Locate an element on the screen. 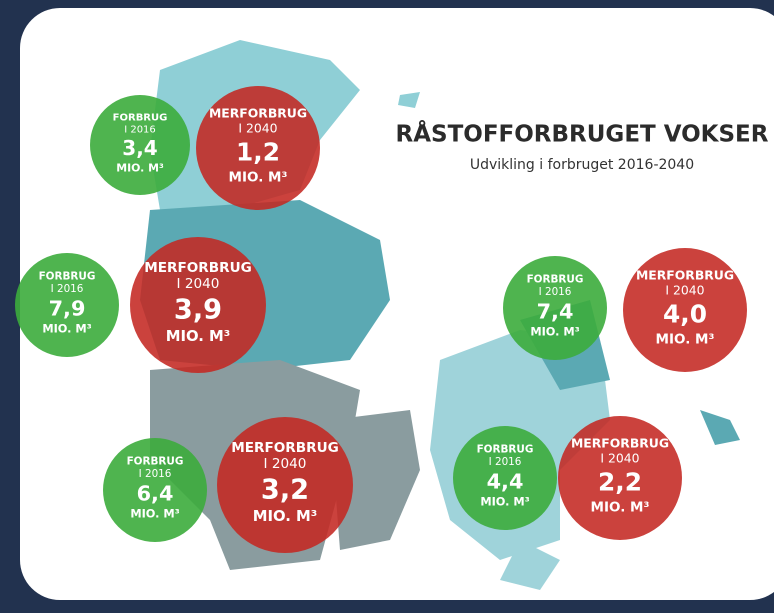  title: RÅSTOFFORBRUGET VOKSER is located at coordinates (582, 134).